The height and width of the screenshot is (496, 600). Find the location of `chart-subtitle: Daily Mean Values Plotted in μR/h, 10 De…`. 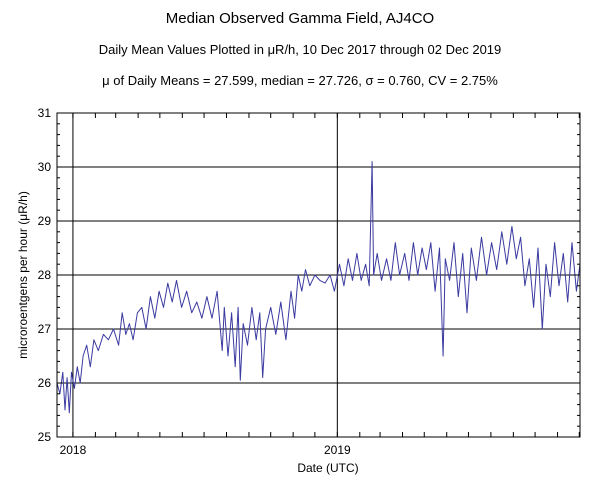

chart-subtitle: Daily Mean Values Plotted in μR/h, 10 De… is located at coordinates (300, 49).